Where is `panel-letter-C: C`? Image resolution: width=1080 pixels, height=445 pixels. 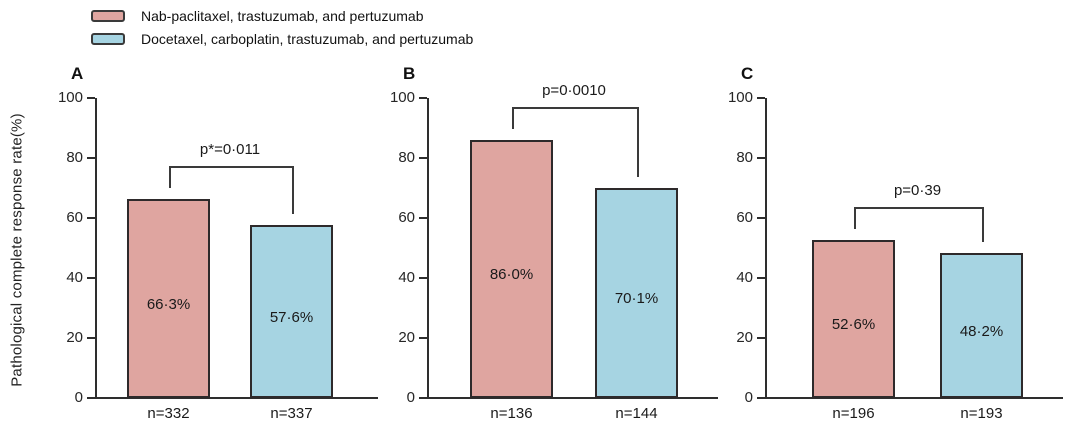
panel-letter-C: C is located at coordinates (747, 73).